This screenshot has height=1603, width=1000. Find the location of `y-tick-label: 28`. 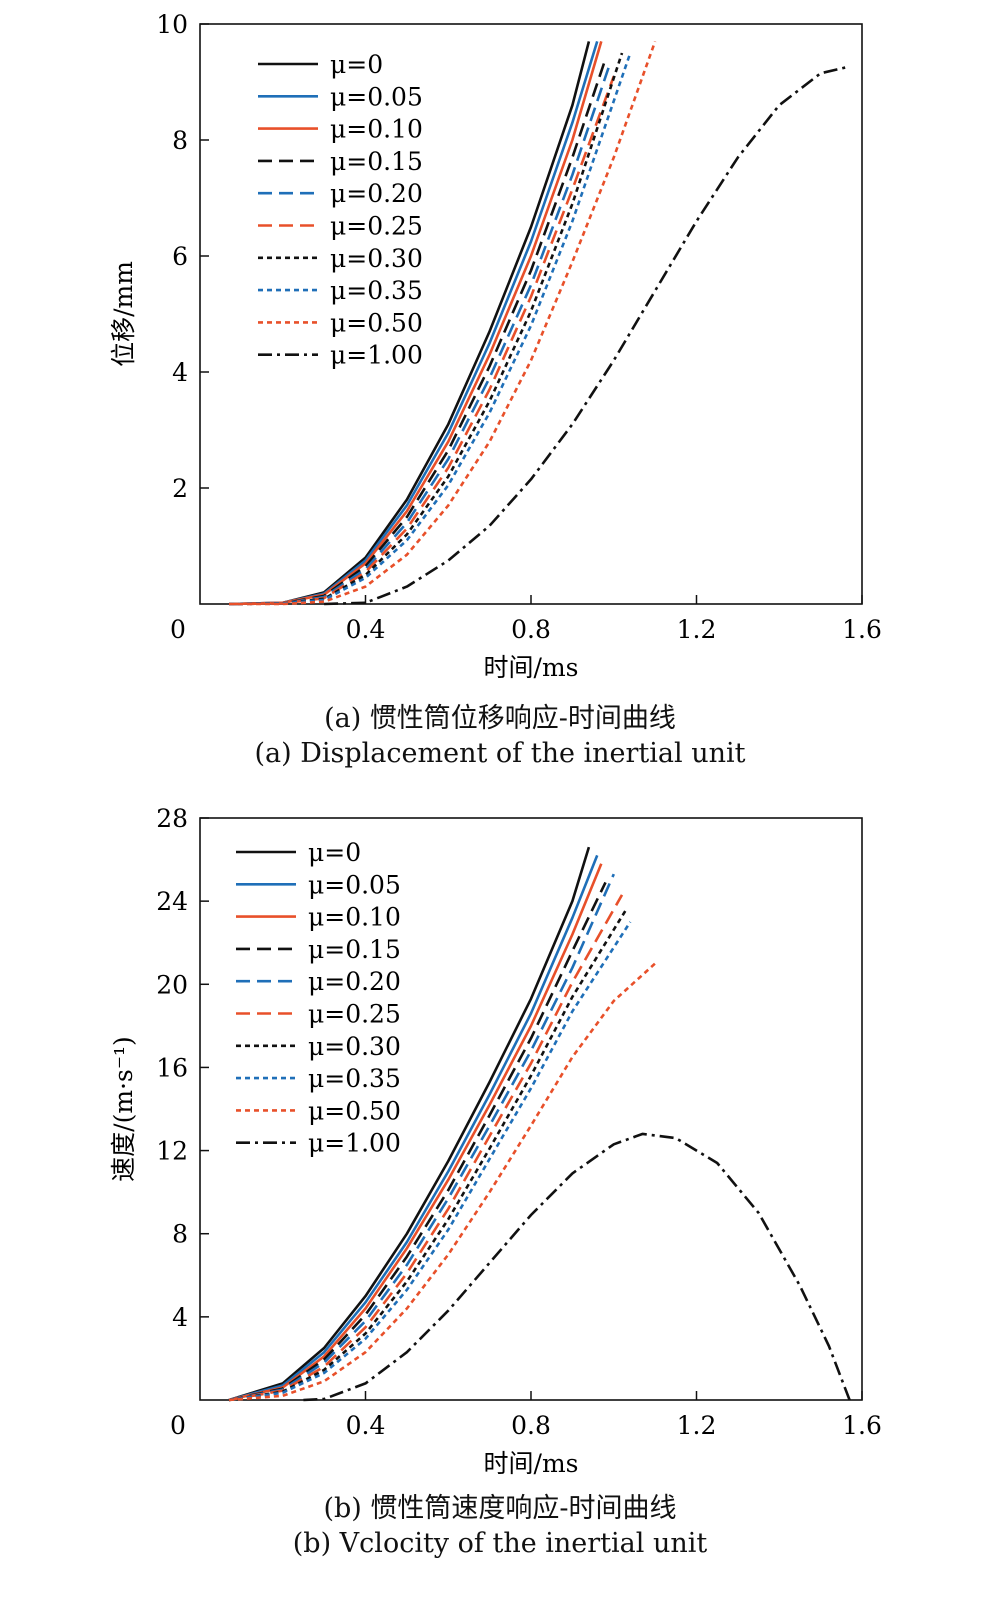

y-tick-label: 28 is located at coordinates (172, 818).